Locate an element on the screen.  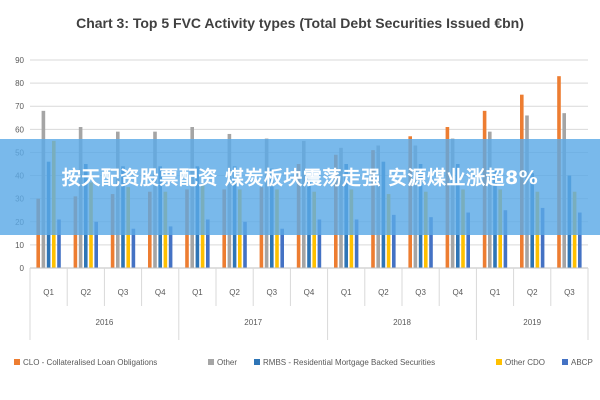
year-label: 2019 is located at coordinates (532, 322).